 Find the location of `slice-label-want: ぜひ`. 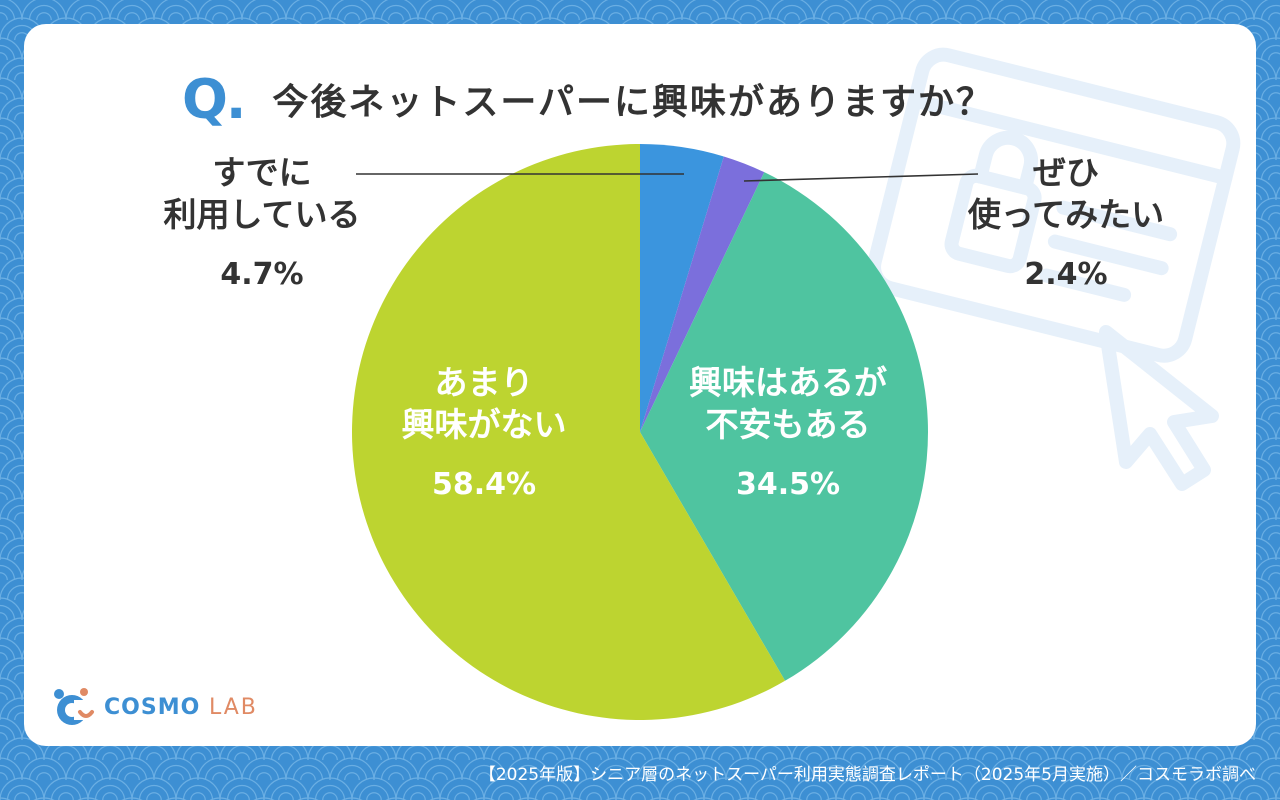

slice-label-want: ぜひ is located at coordinates (1066, 172).